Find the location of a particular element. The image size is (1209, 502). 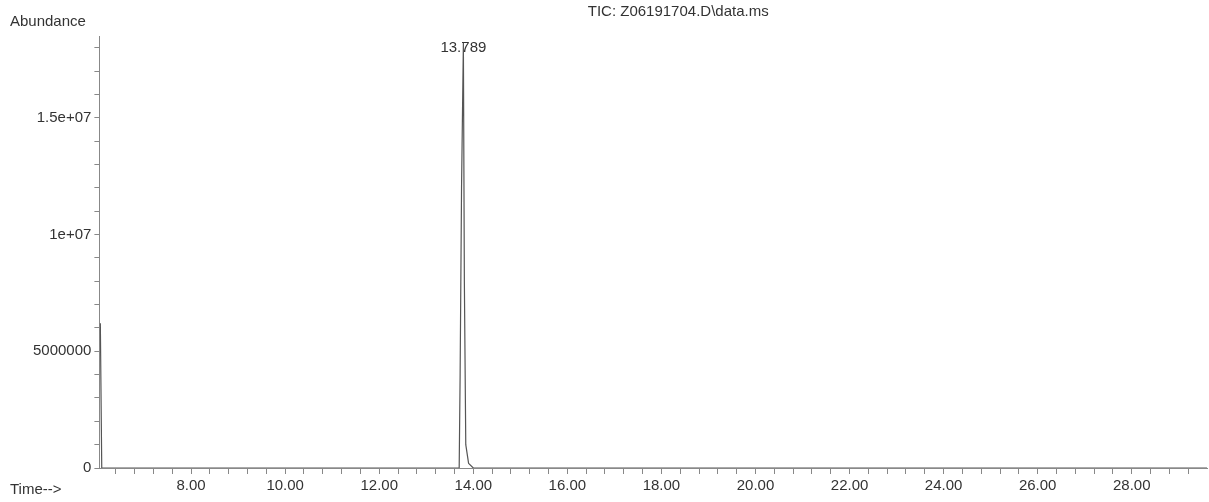

x-tick-label: 14.00 is located at coordinates (473, 485).